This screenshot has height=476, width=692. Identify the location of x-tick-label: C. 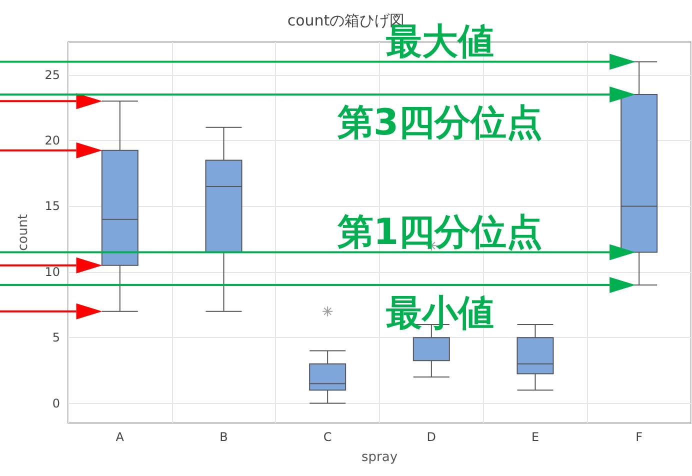
(327, 437).